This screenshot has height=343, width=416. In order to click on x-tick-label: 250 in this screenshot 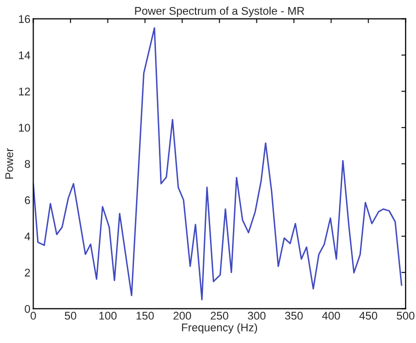, I will do `click(219, 316)`.